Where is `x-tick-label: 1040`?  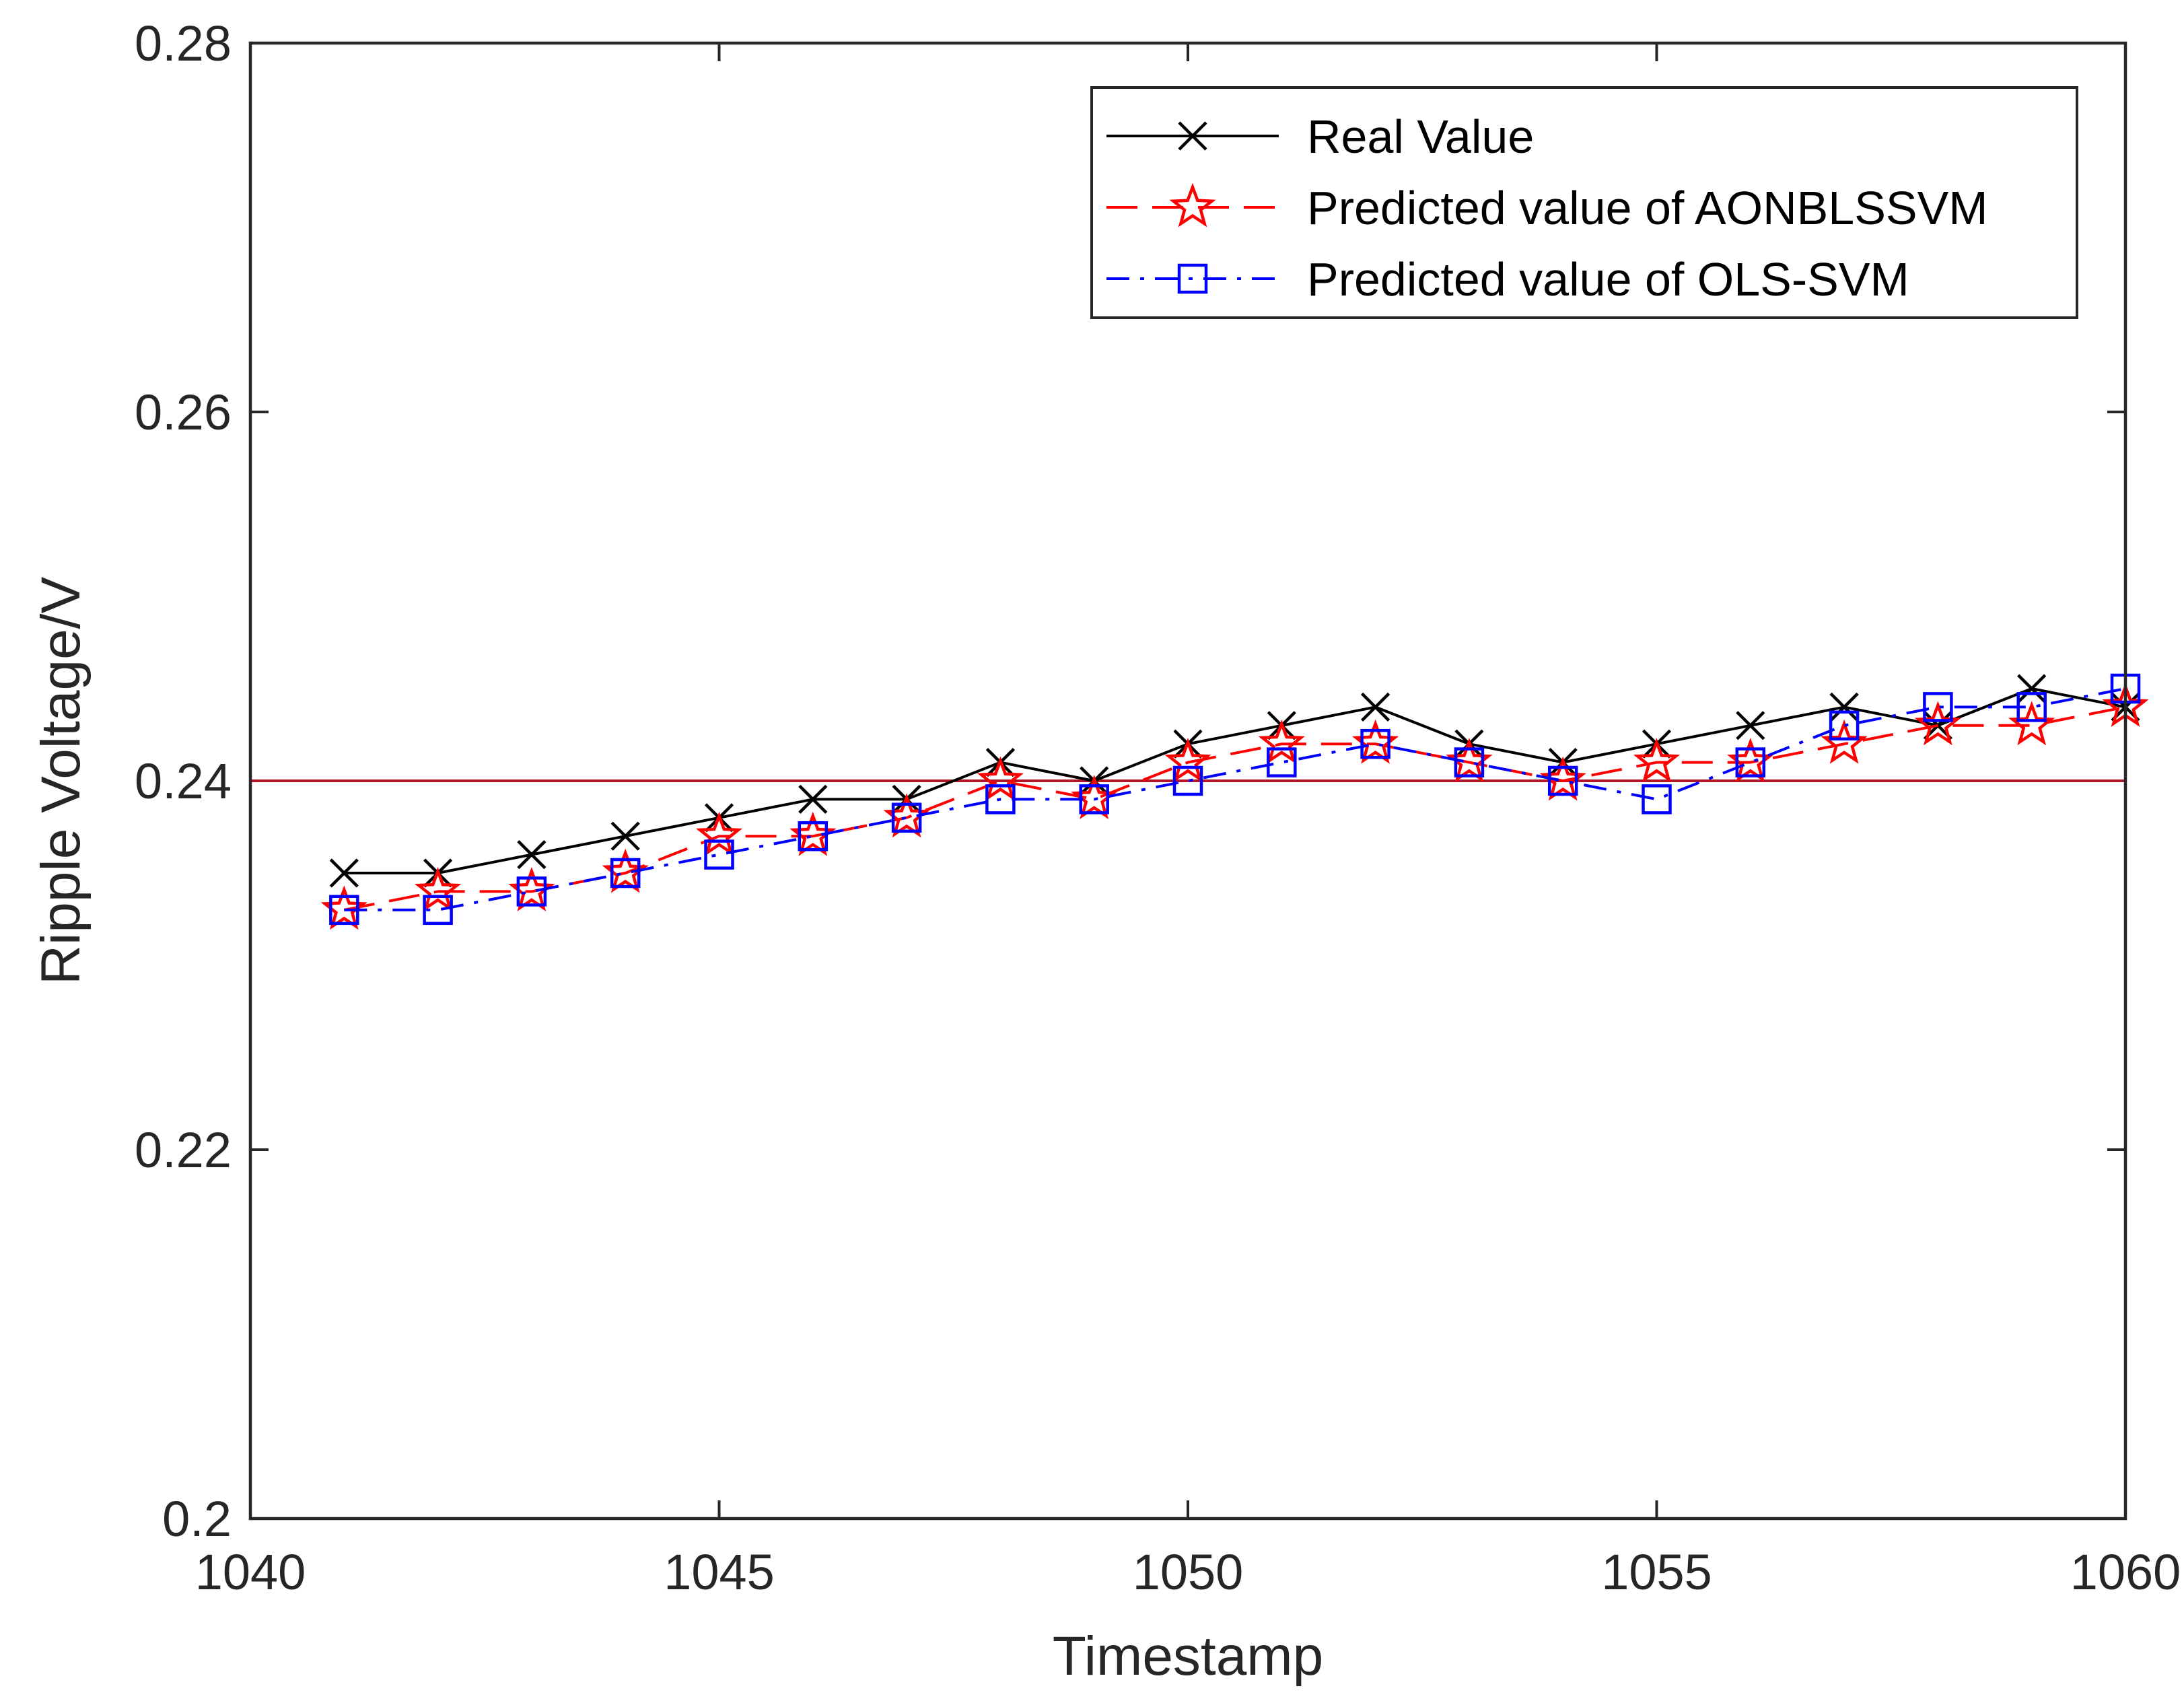 x-tick-label: 1040 is located at coordinates (250, 1572).